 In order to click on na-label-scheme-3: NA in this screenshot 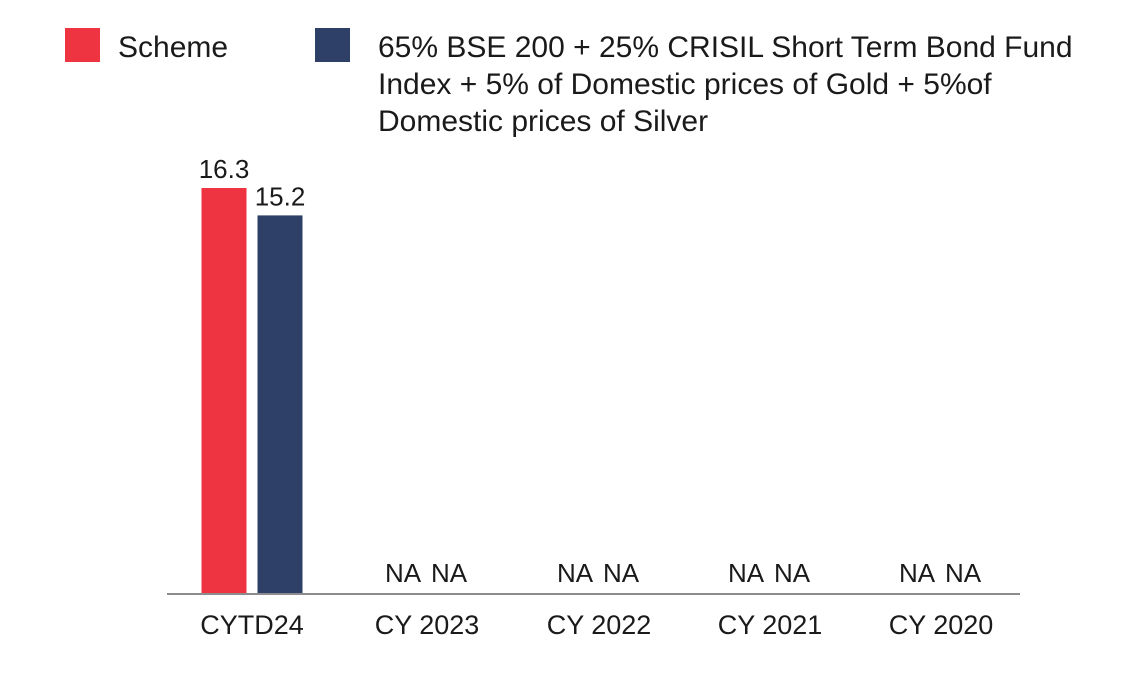, I will do `click(746, 573)`.